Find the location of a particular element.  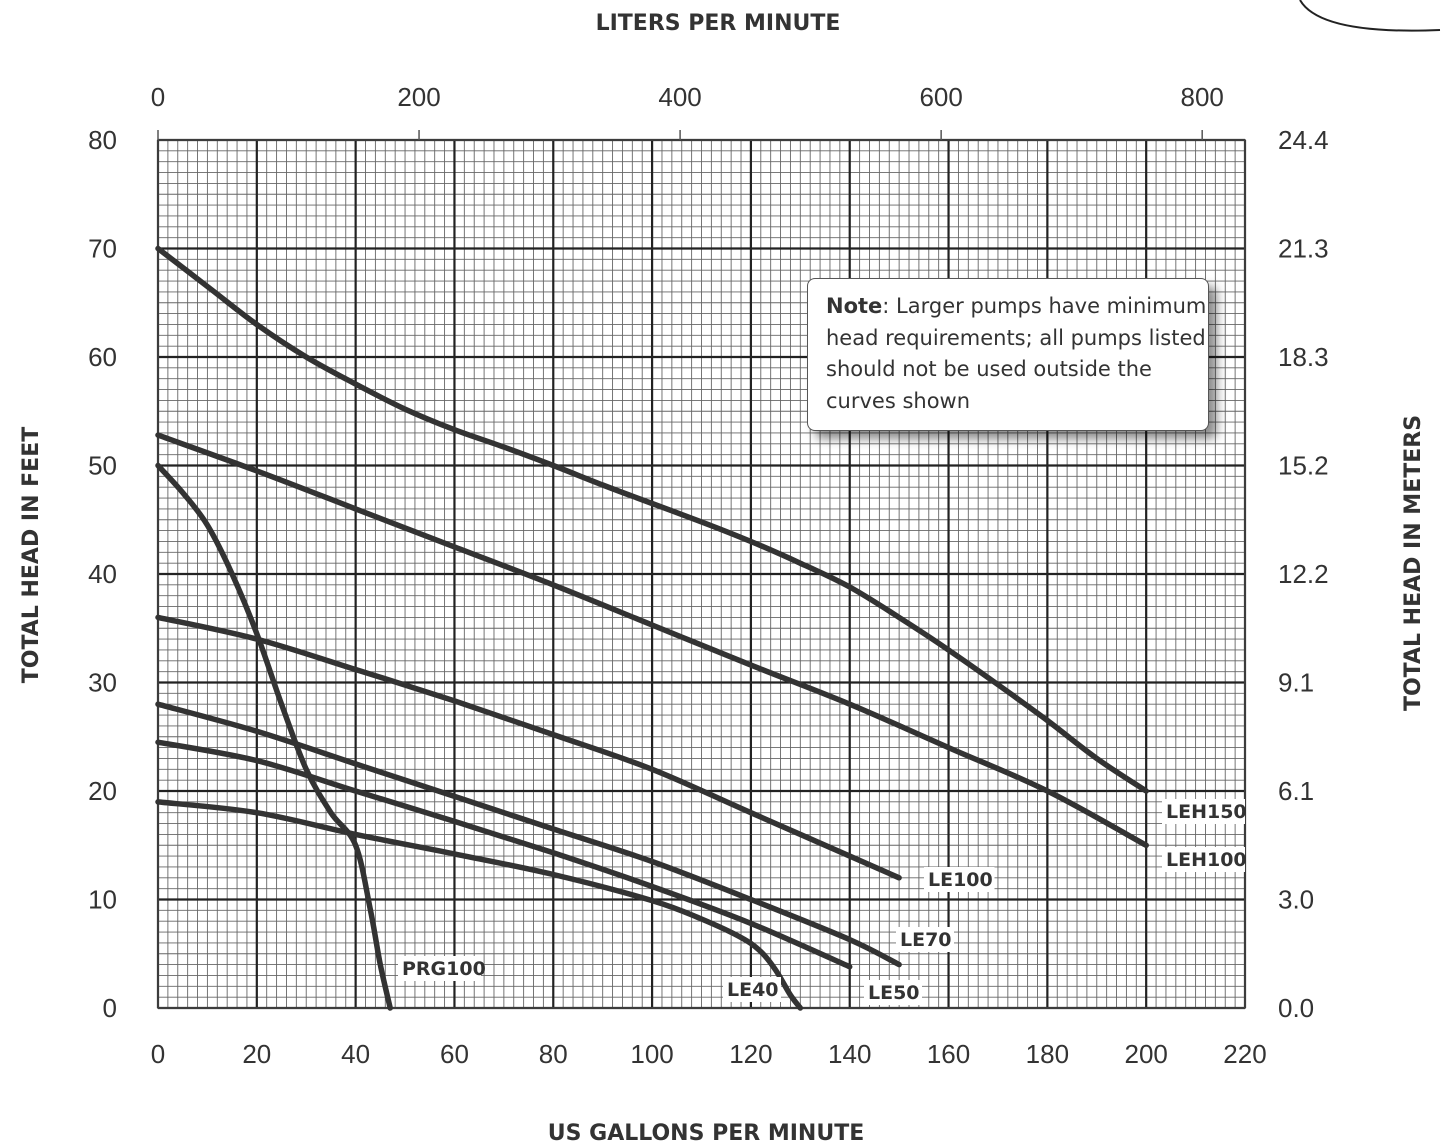

y2-tick-label: 24.4 is located at coordinates (1303, 140).